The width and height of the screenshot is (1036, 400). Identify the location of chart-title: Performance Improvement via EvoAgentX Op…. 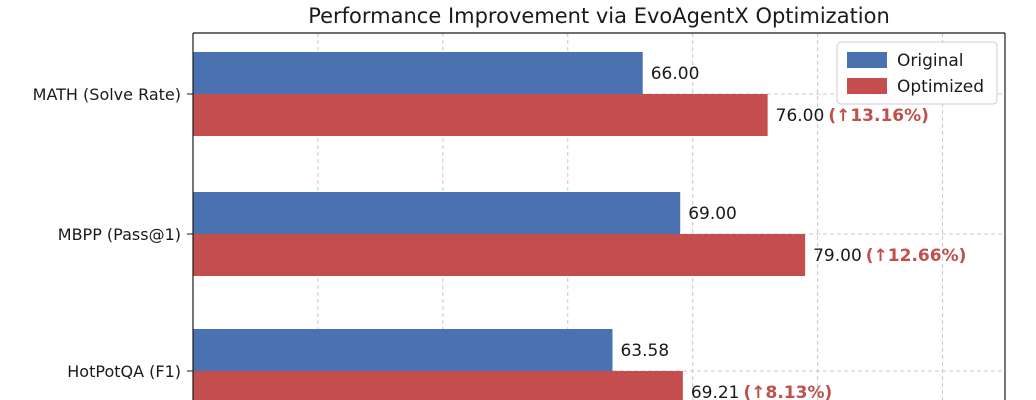
(599, 16).